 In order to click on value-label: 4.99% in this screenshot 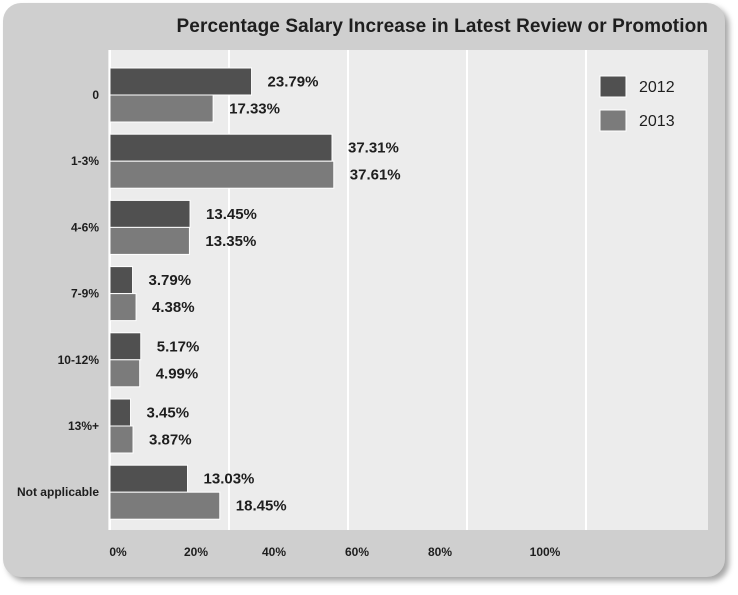, I will do `click(177, 373)`.